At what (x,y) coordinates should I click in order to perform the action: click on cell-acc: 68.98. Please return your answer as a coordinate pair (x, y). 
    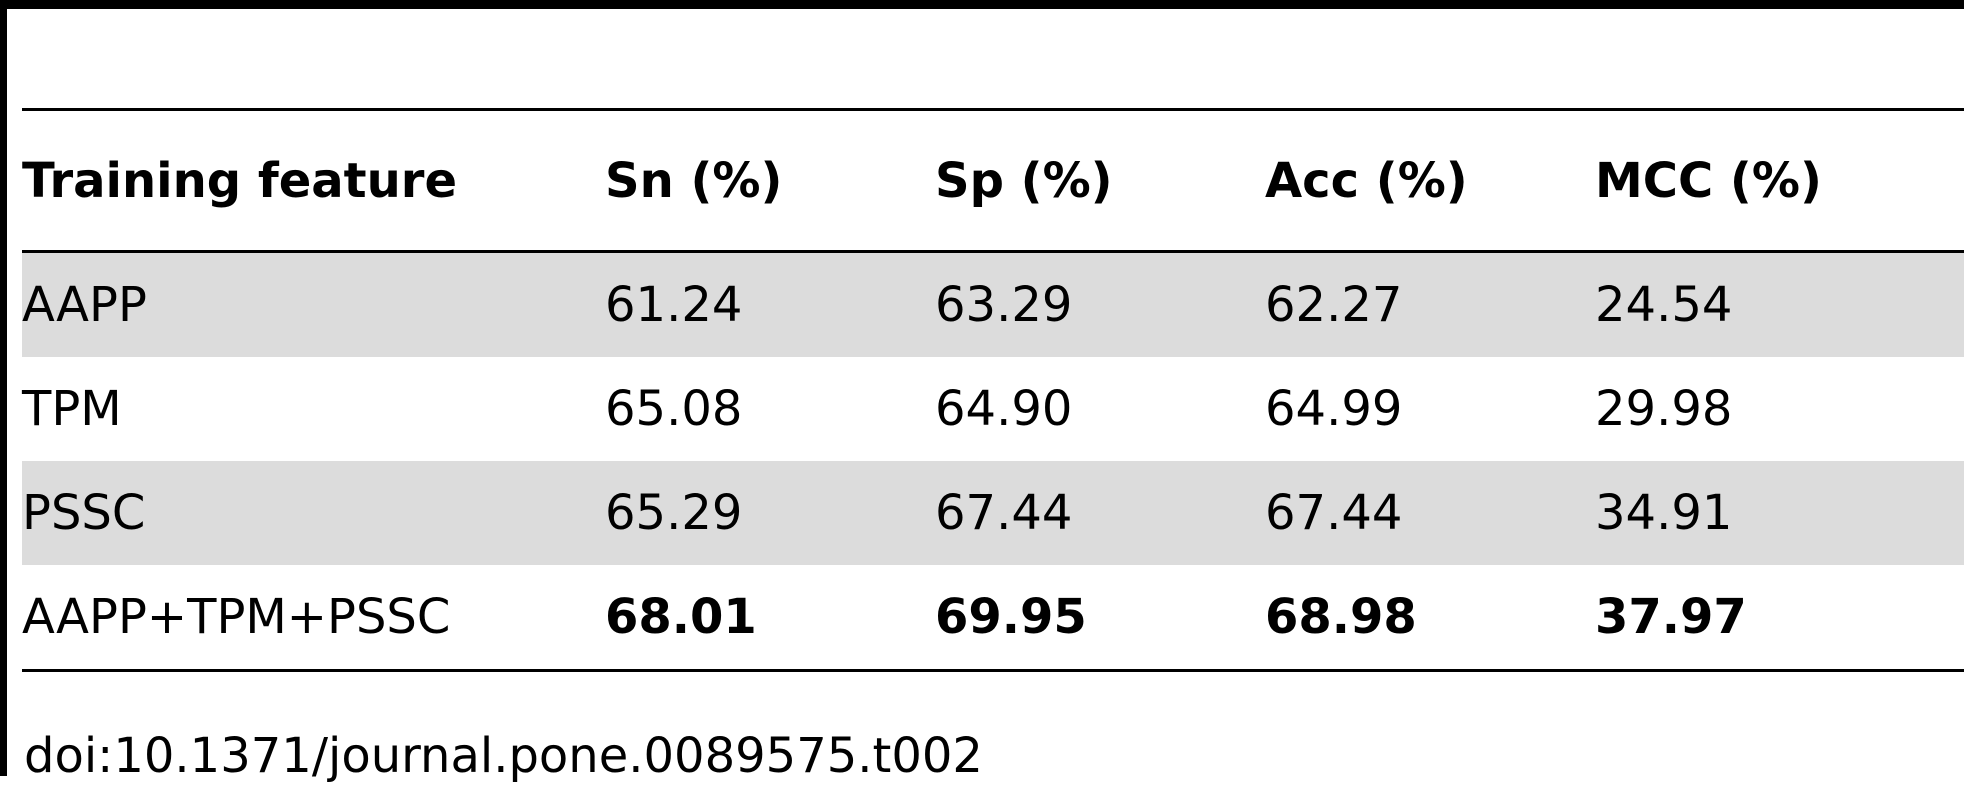
    Looking at the image, I should click on (1341, 617).